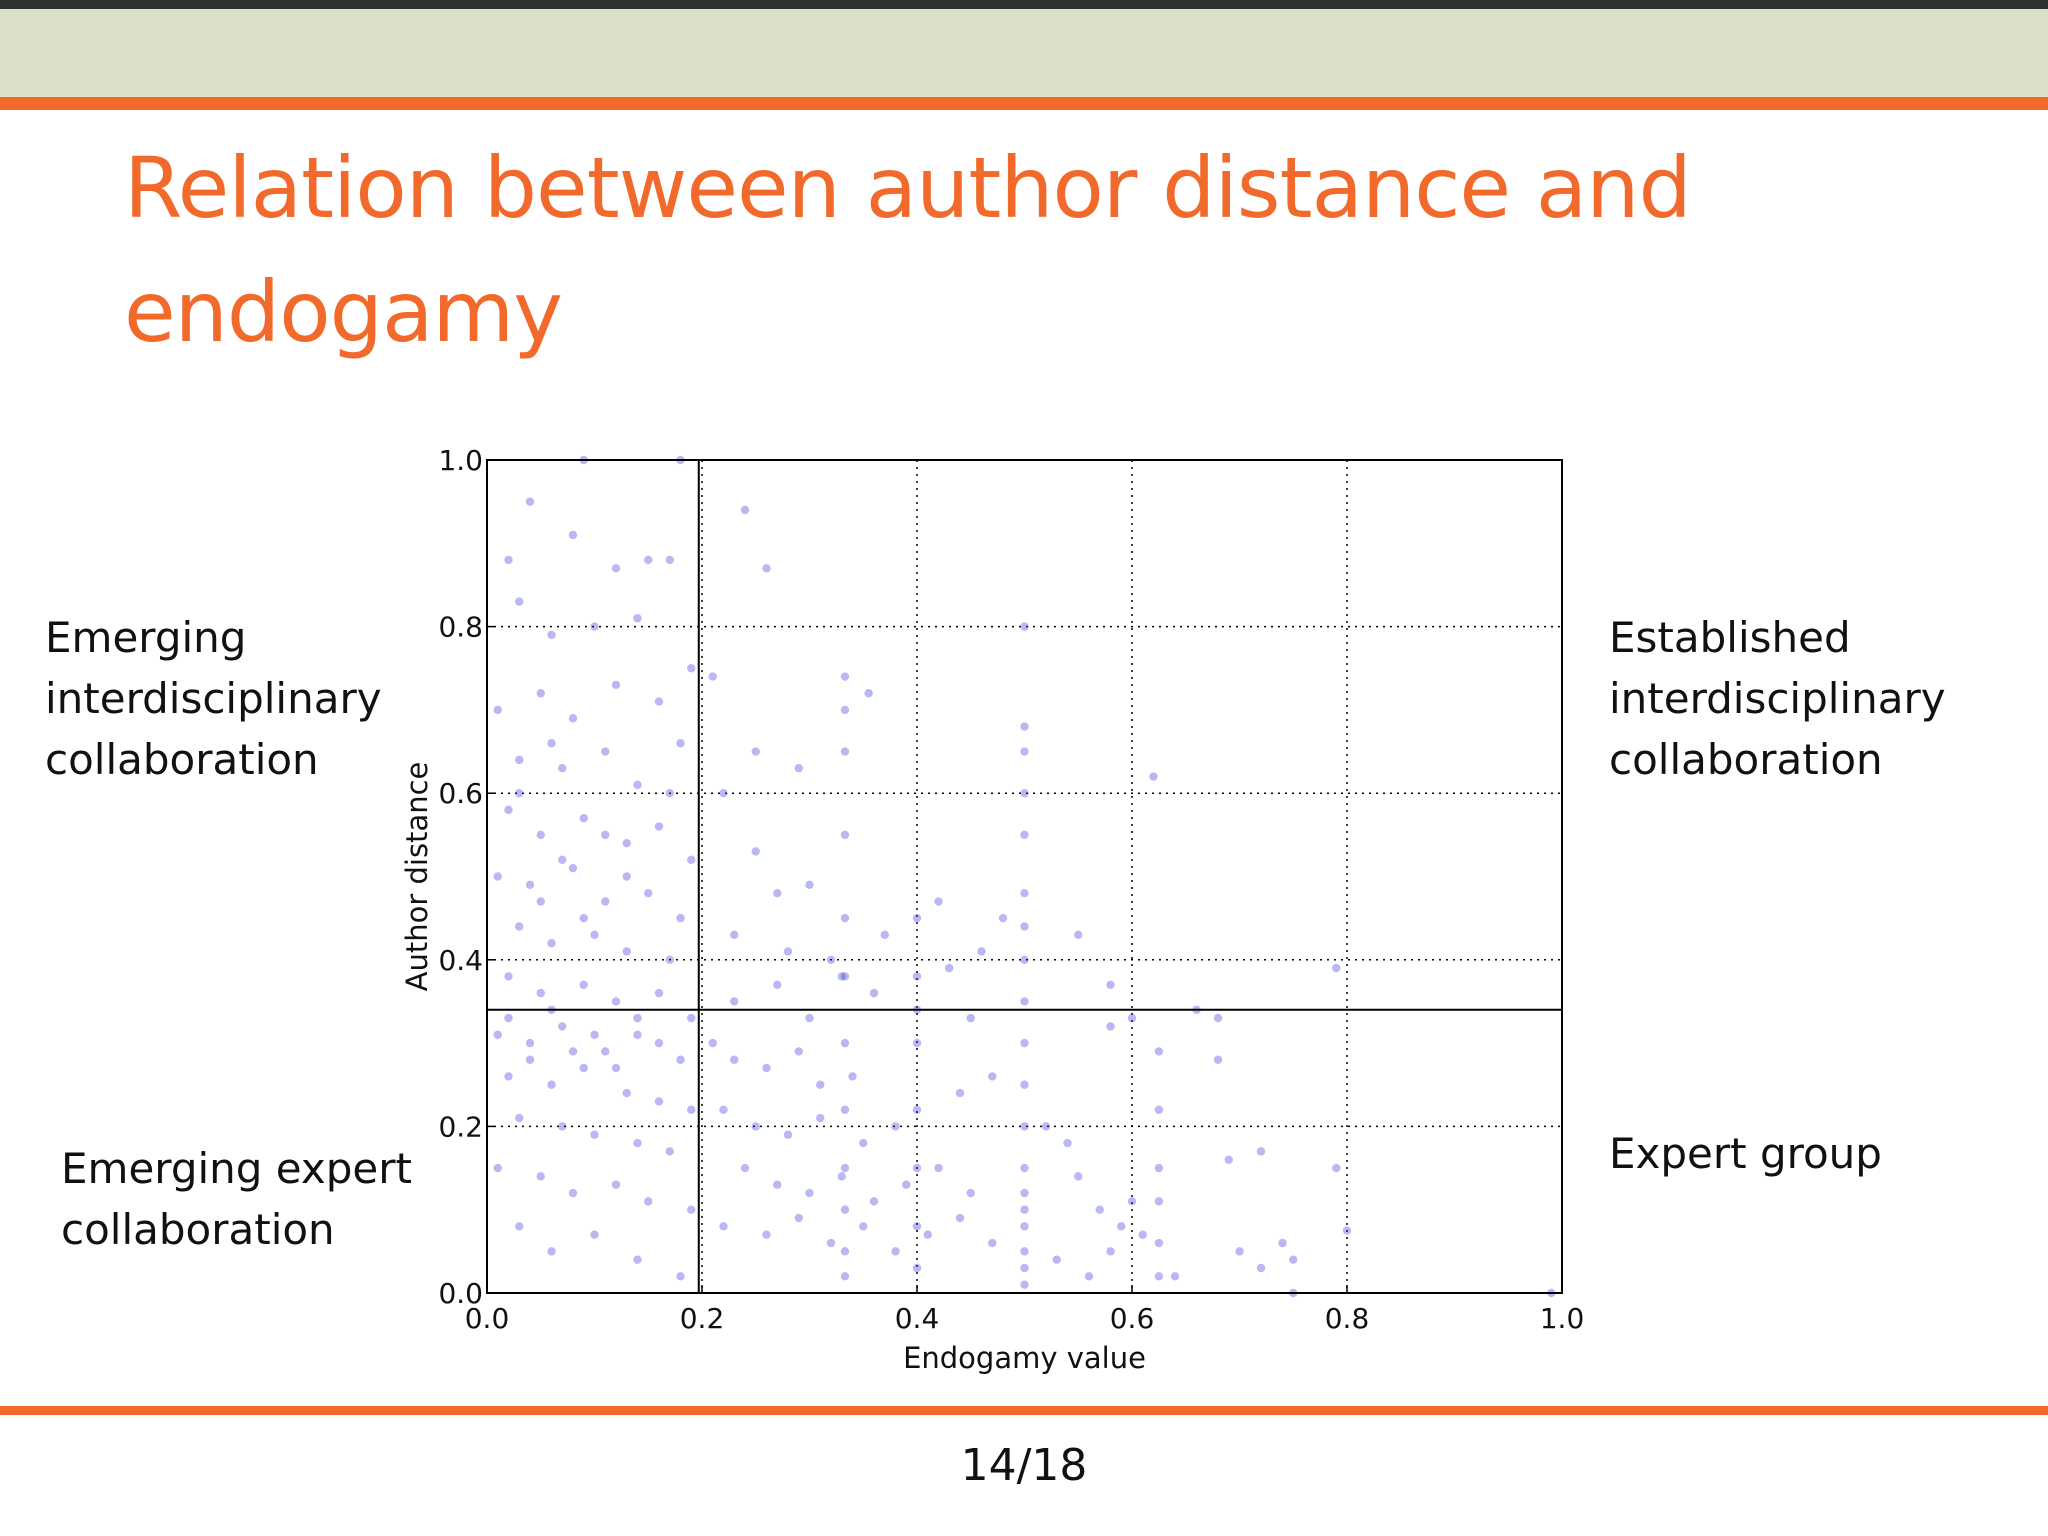  What do you see at coordinates (1132, 1318) in the screenshot?
I see `x-tick-label: 0.6` at bounding box center [1132, 1318].